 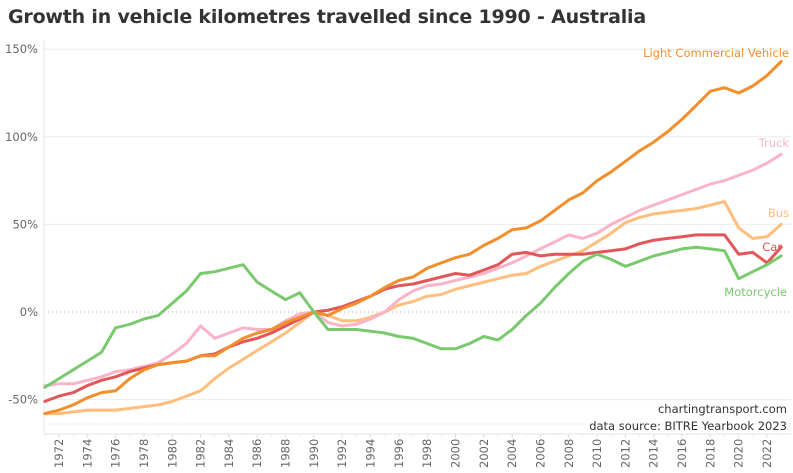 I want to click on y-tick-label: 150%, so click(x=21, y=49).